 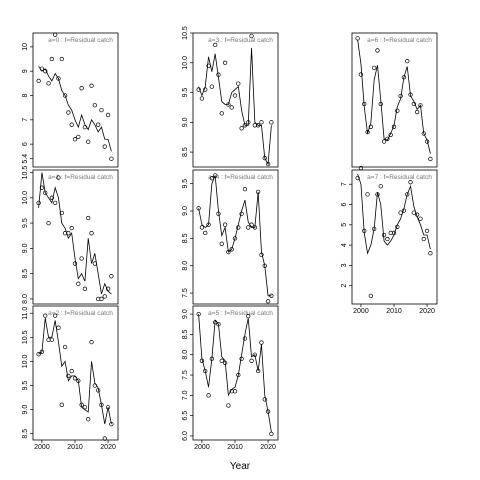 What do you see at coordinates (25, 95) in the screenshot?
I see `y-tick-label: 8` at bounding box center [25, 95].